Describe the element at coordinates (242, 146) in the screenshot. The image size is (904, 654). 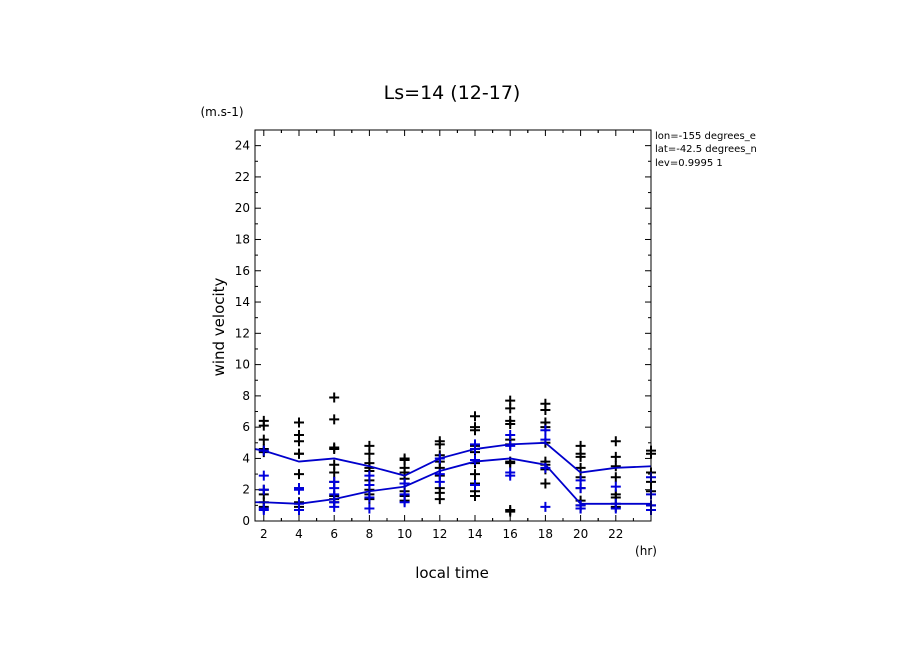
I see `y-tick-label: 24` at that location.